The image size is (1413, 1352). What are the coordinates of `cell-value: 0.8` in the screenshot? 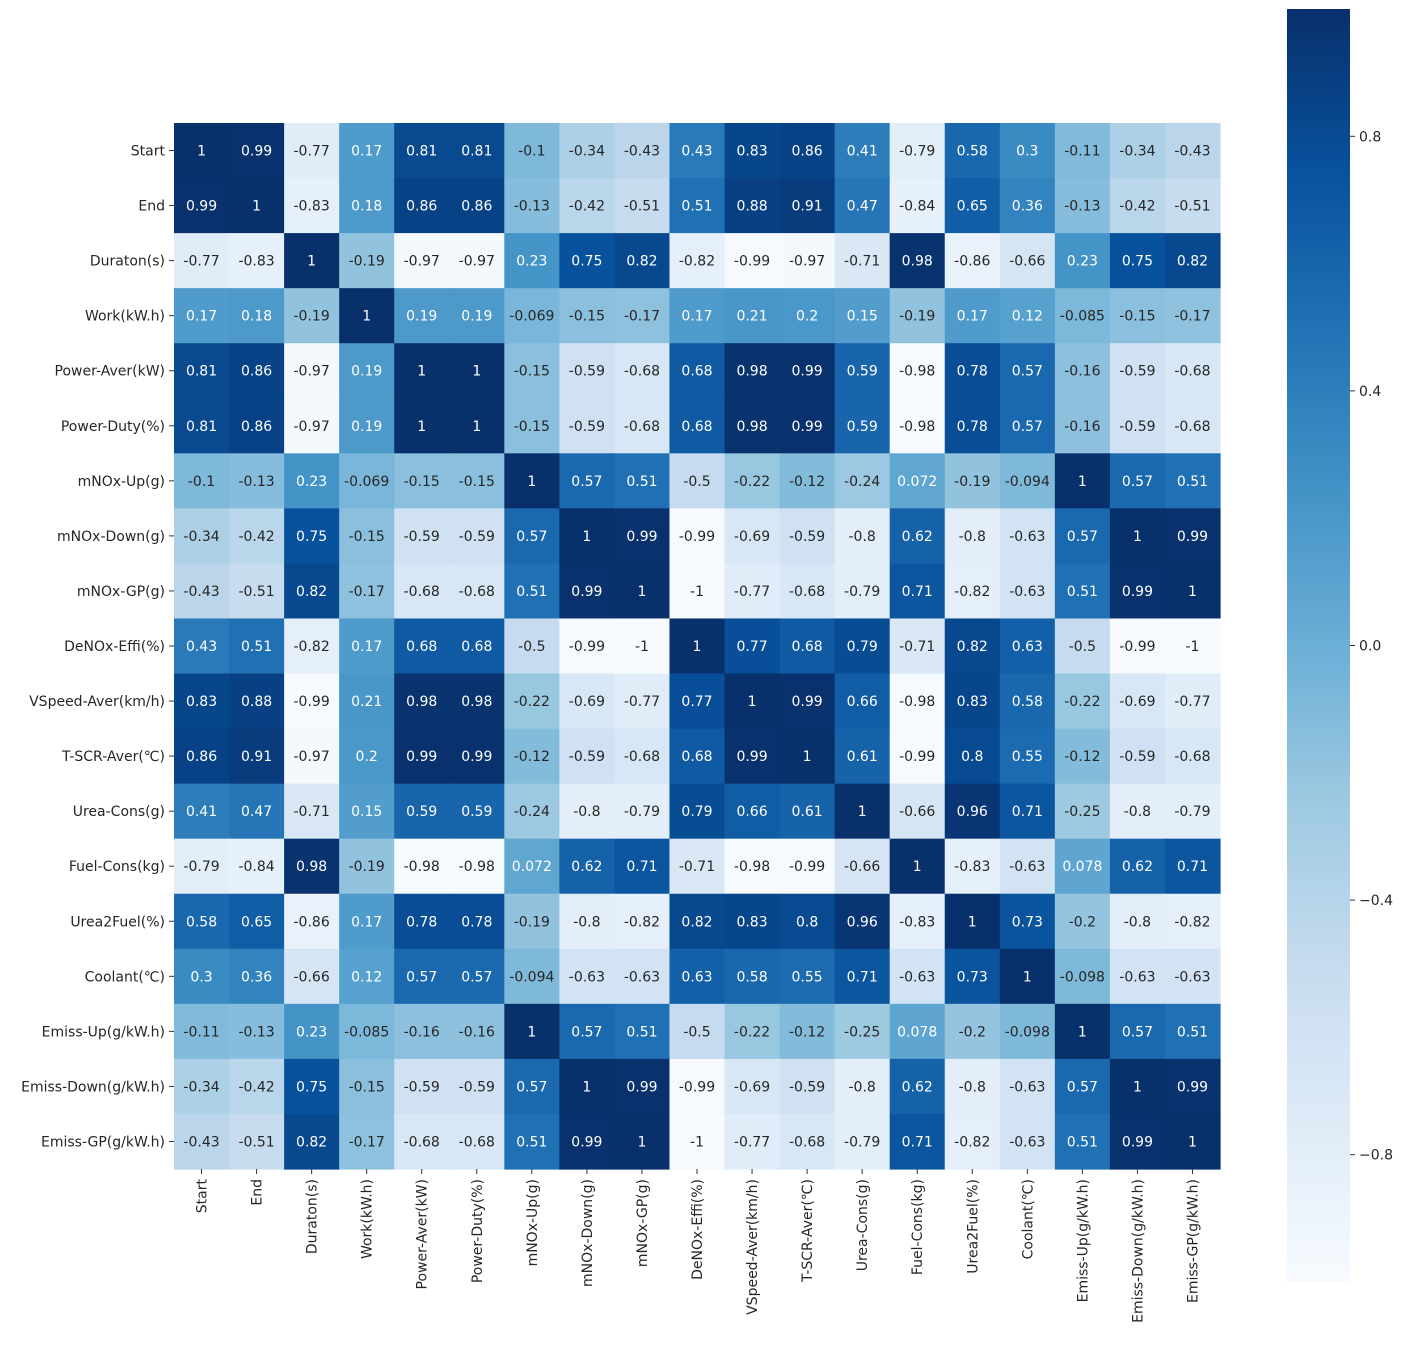 It's located at (972, 757).